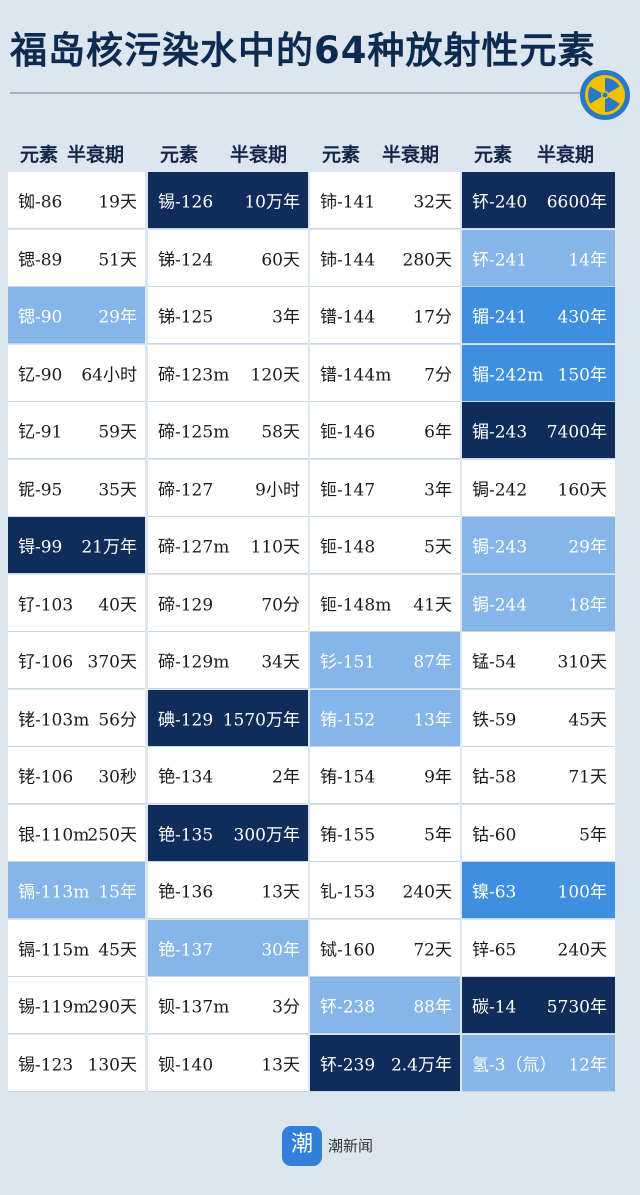 This screenshot has width=640, height=1195. I want to click on table-cell: 锶-89 51天, so click(76, 258).